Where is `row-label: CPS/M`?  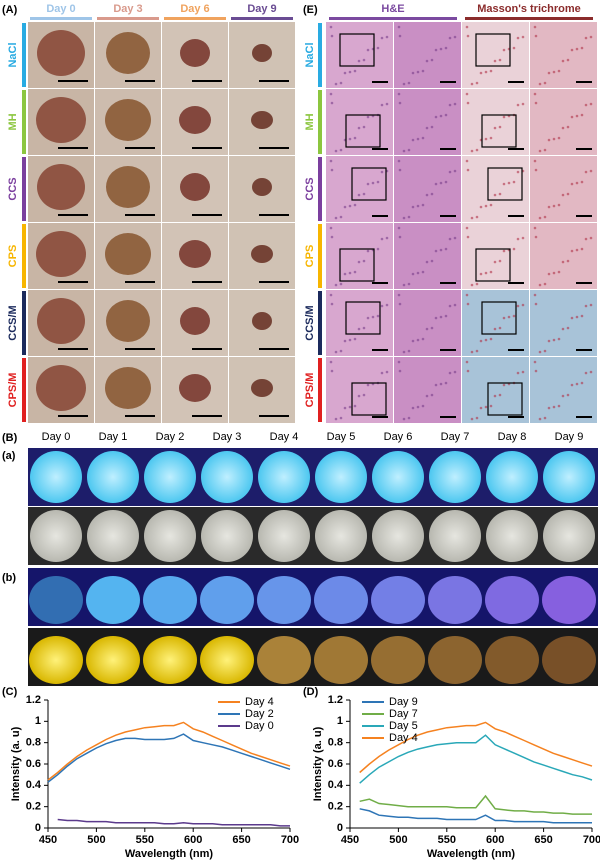 row-label: CPS/M is located at coordinates (310, 390).